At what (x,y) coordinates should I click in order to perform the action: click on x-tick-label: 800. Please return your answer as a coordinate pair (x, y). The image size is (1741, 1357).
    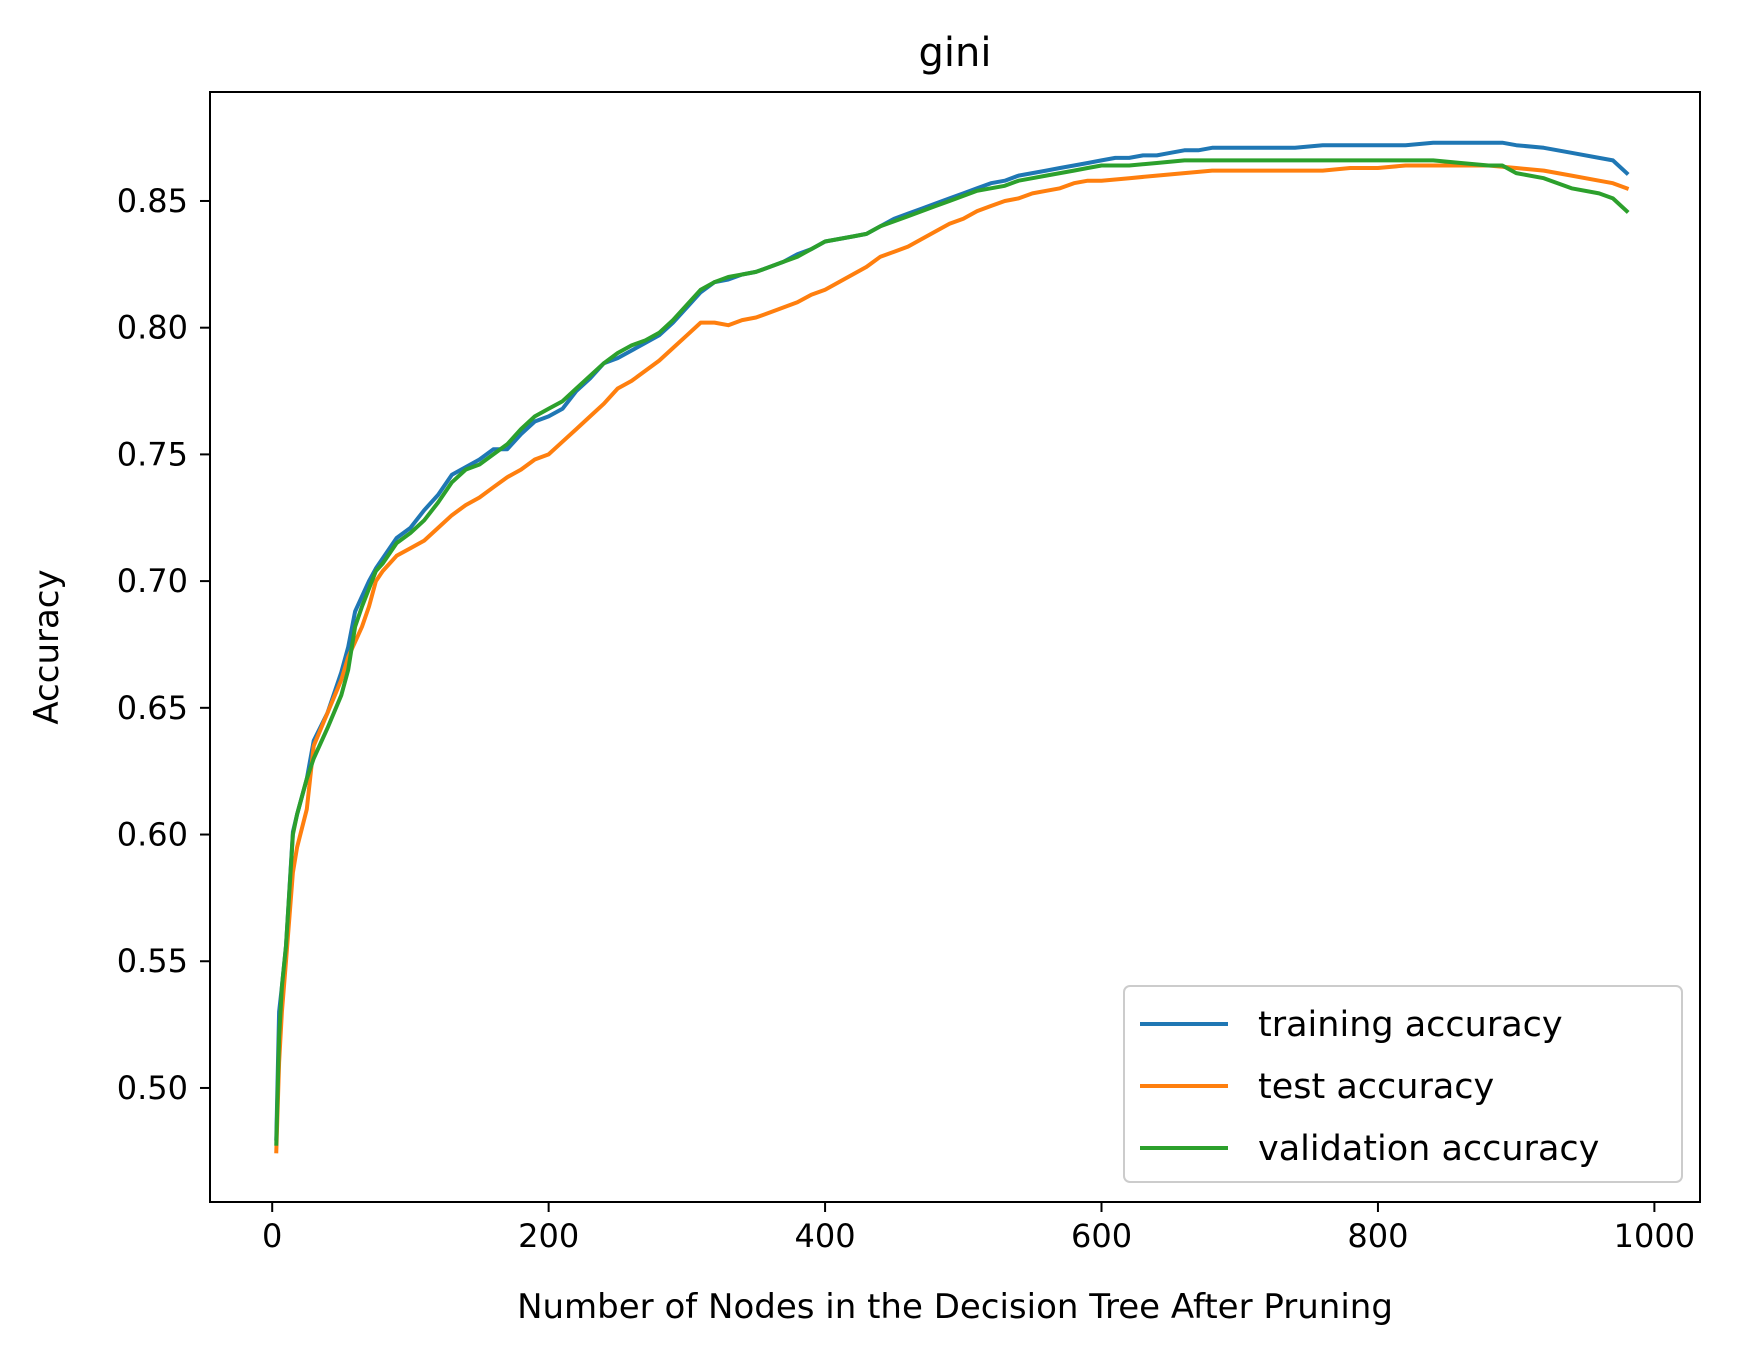
    Looking at the image, I should click on (1377, 1236).